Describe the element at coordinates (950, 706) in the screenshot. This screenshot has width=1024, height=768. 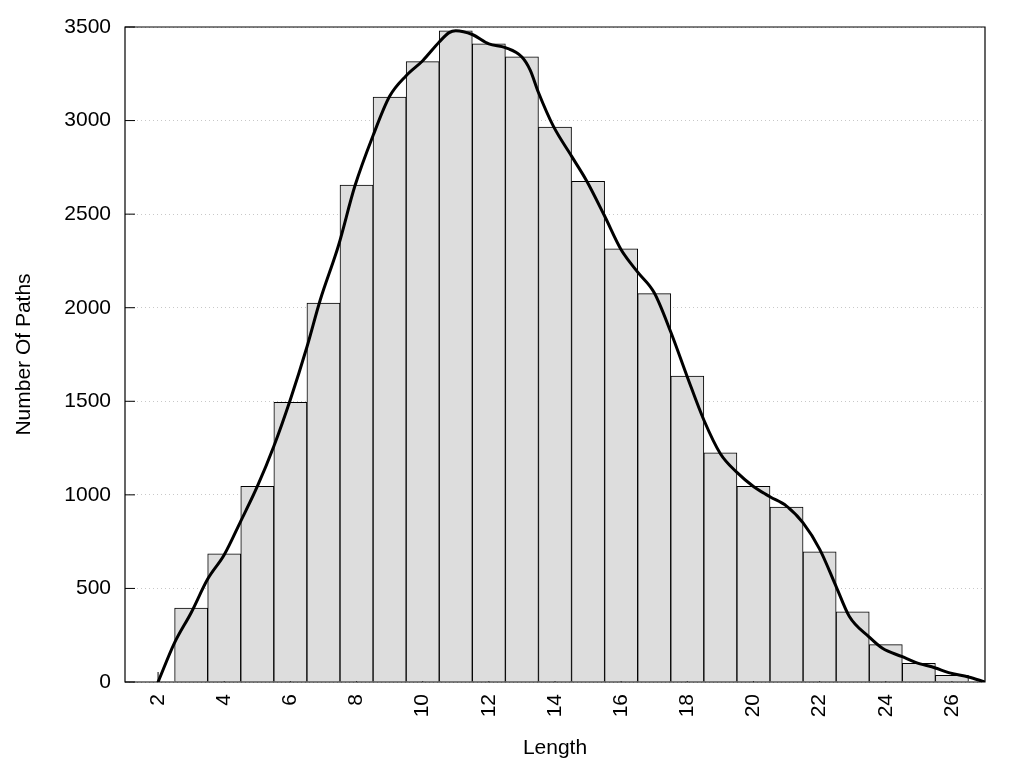
I see `x-tick-label: 26` at that location.